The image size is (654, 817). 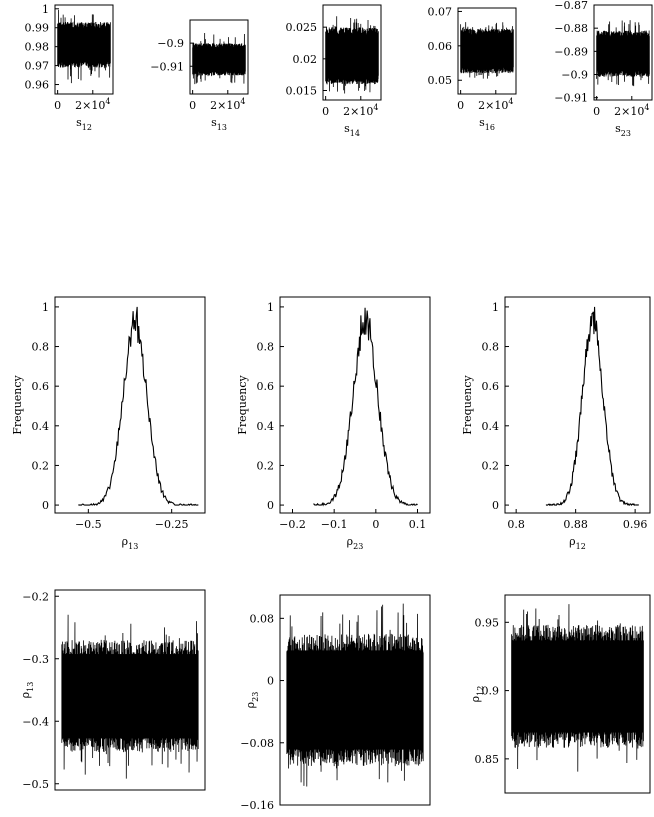 I want to click on trace-rho23-ytick-label-3: −0.16, so click(x=257, y=805).